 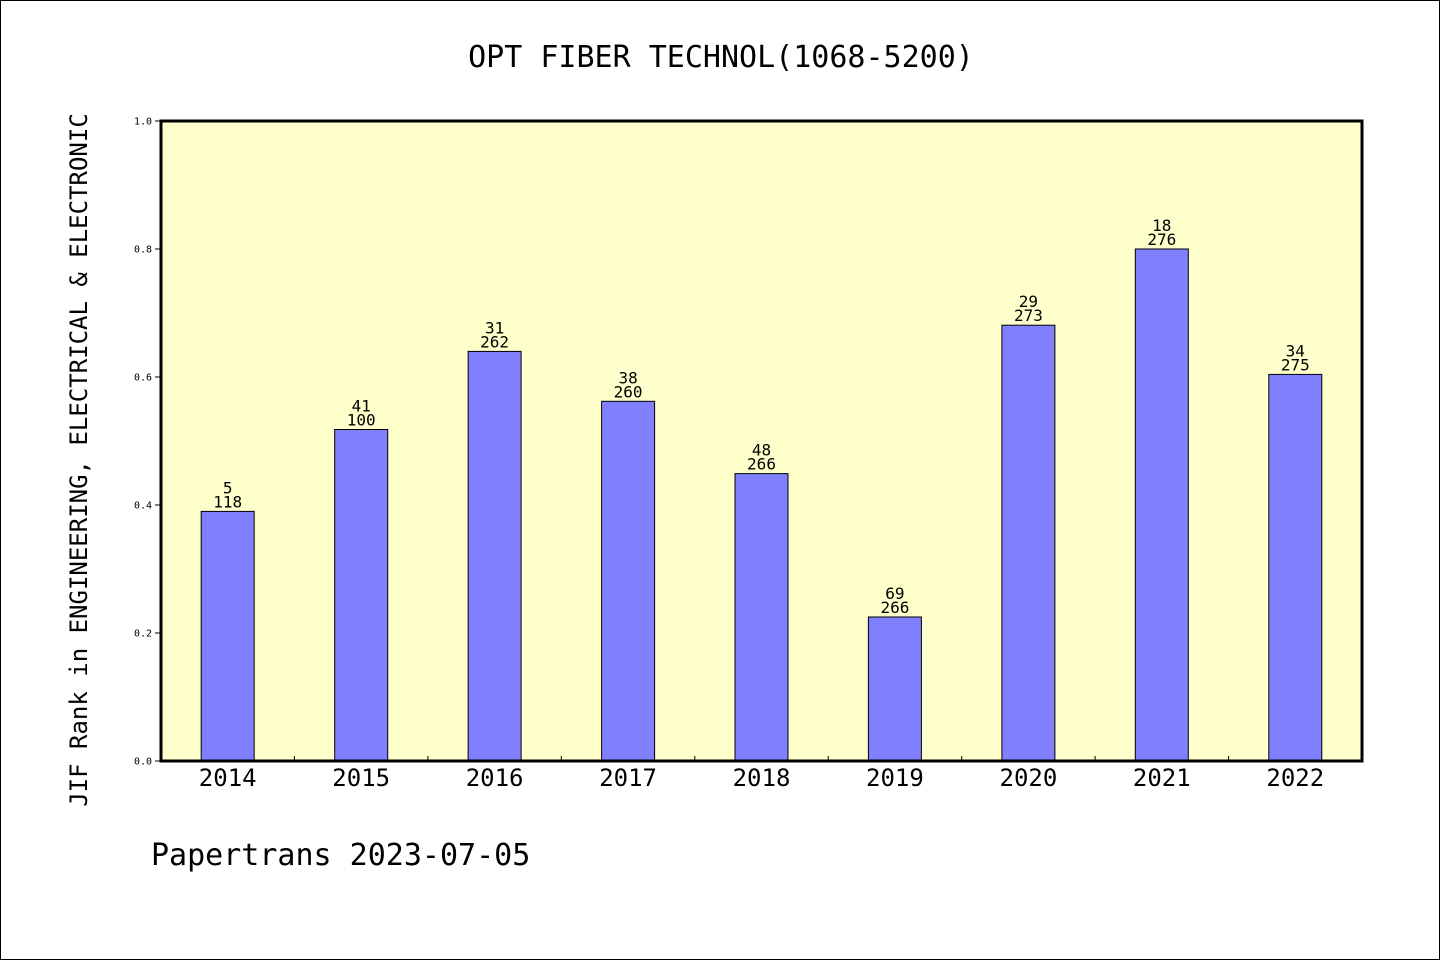 I want to click on bar-total-label-2019: 266, so click(x=894, y=607).